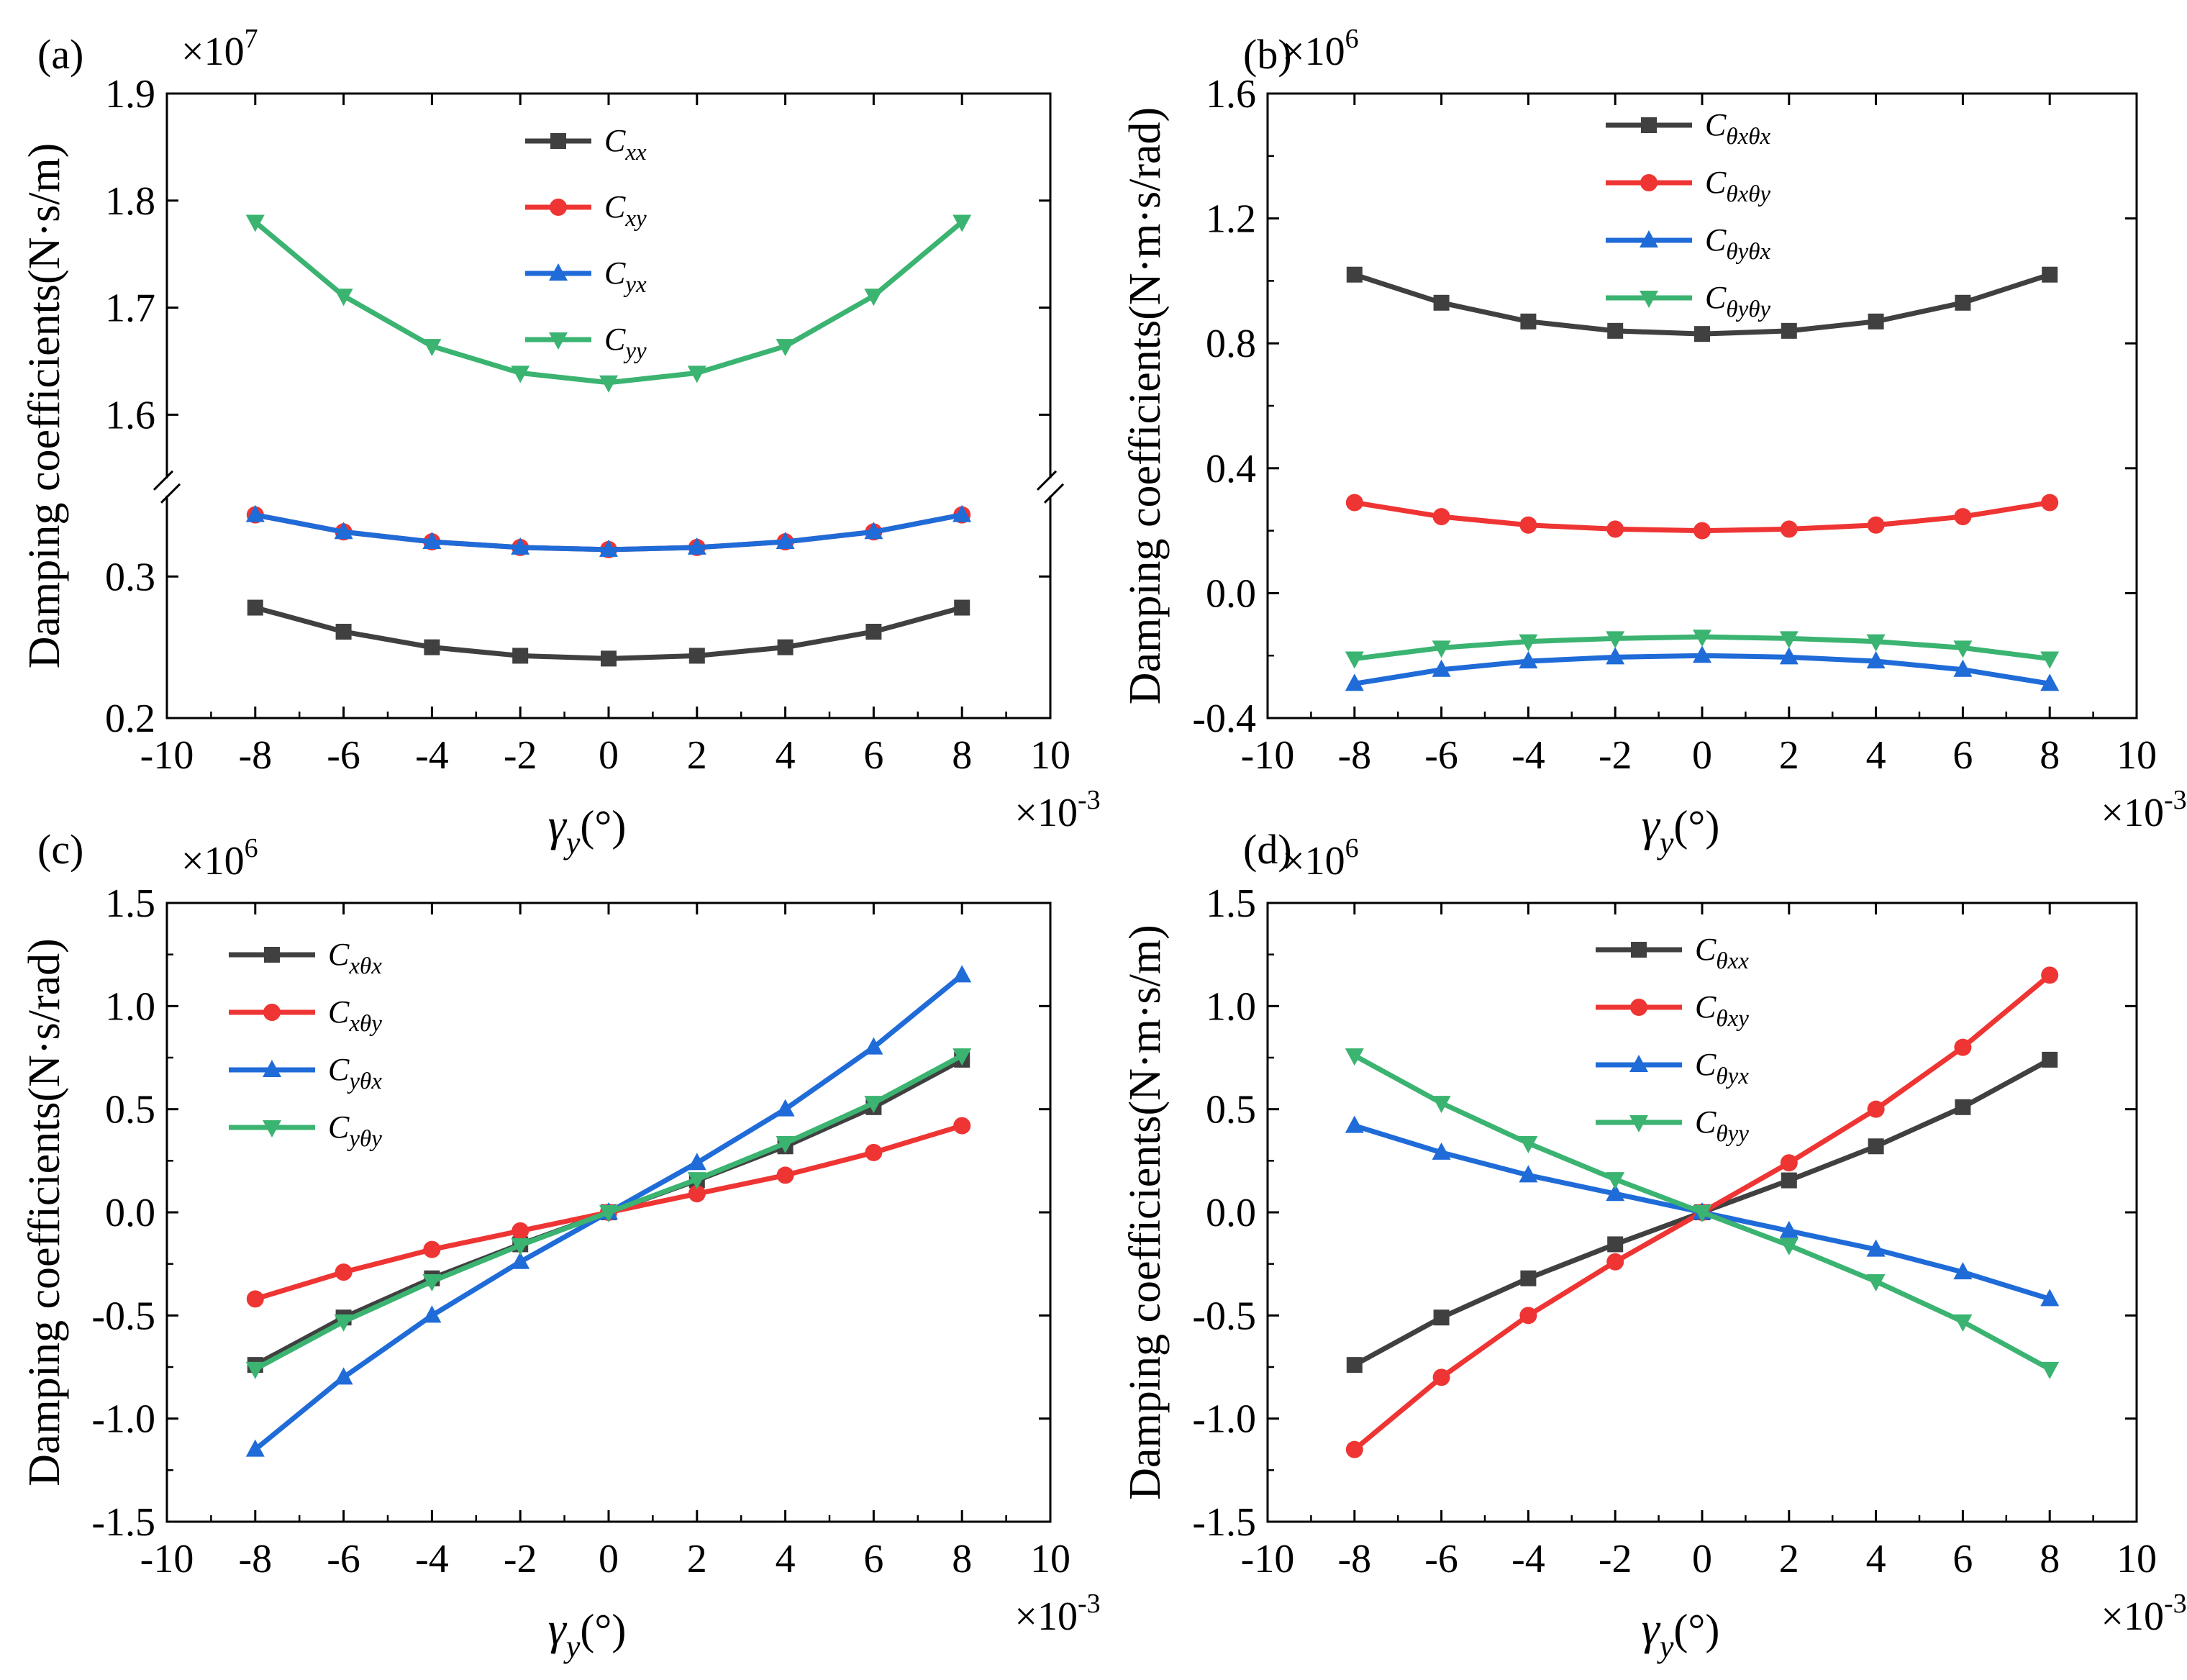  Describe the element at coordinates (586, 276) in the screenshot. I see `legend-entry: Cyx` at that location.